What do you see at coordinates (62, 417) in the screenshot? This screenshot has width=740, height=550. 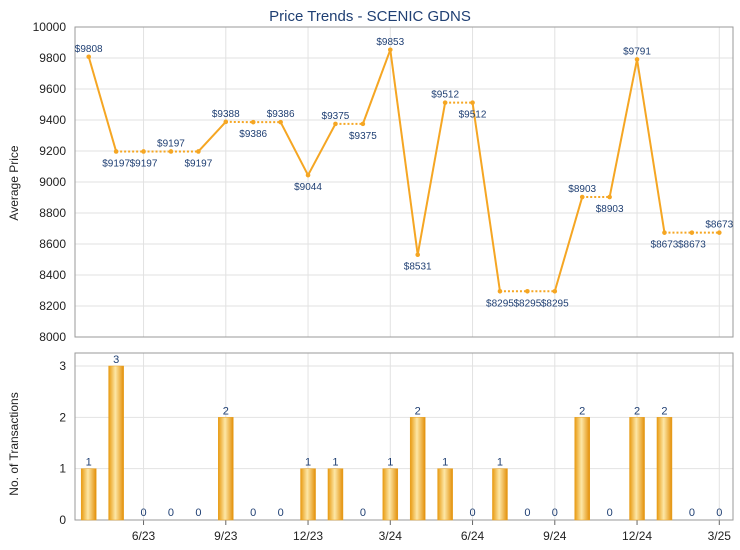 I see `volume-y-tick-label: 2` at bounding box center [62, 417].